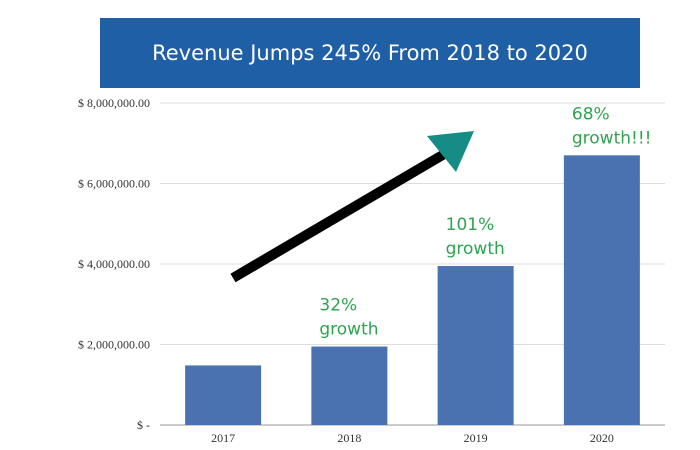 The height and width of the screenshot is (450, 700). What do you see at coordinates (114, 103) in the screenshot?
I see `y-tick-label: $ 8,000,000.00` at bounding box center [114, 103].